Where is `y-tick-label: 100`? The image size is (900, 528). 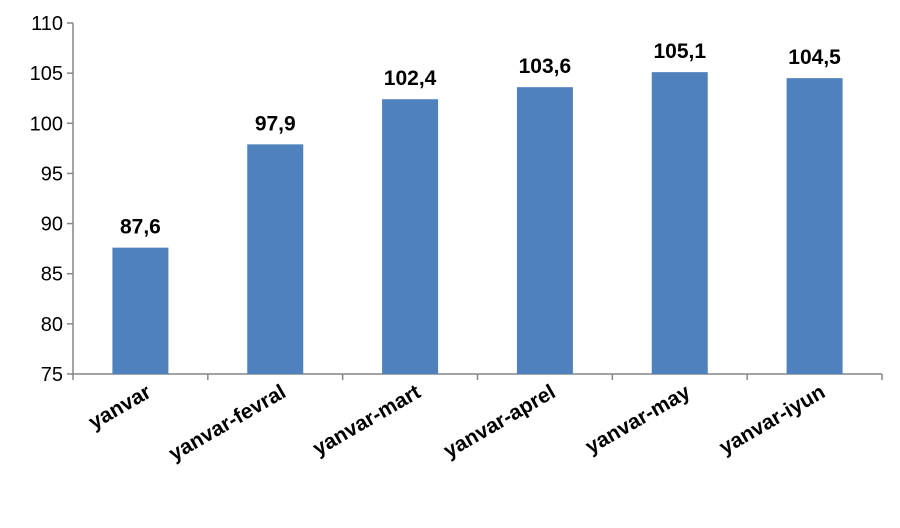 y-tick-label: 100 is located at coordinates (46, 124).